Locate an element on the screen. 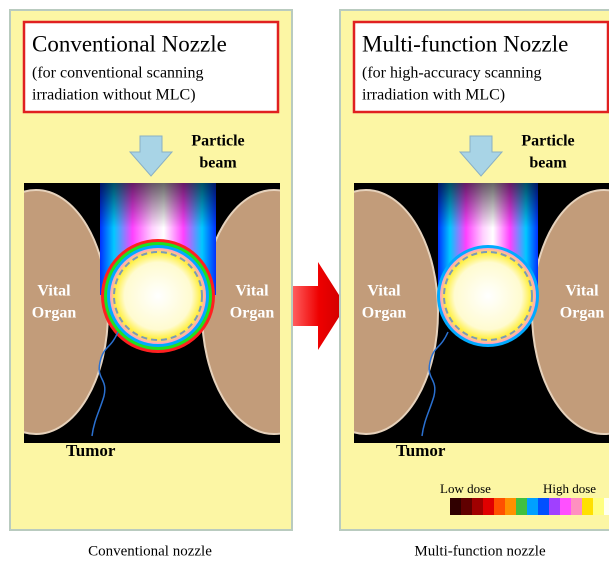 Image resolution: width=609 pixels, height=563 pixels. legend-high: High dose is located at coordinates (569, 488).